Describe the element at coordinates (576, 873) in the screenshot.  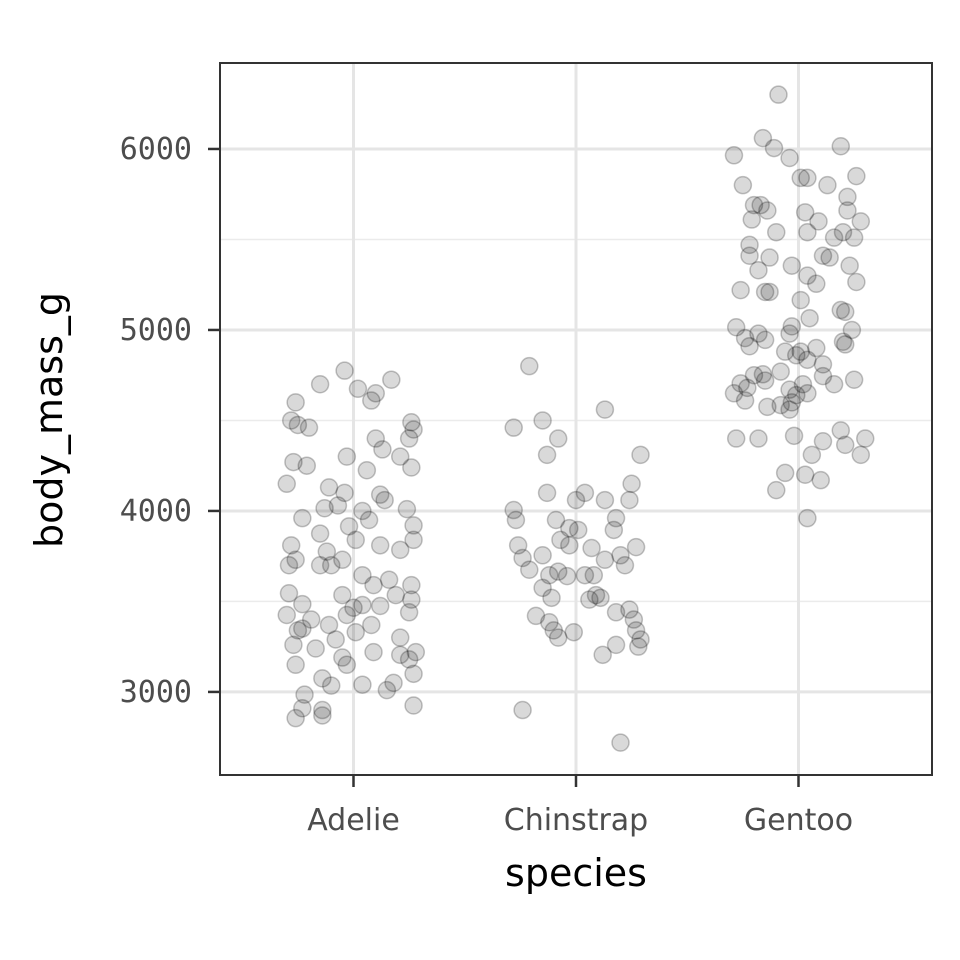
I see `x-axis-title: species` at that location.